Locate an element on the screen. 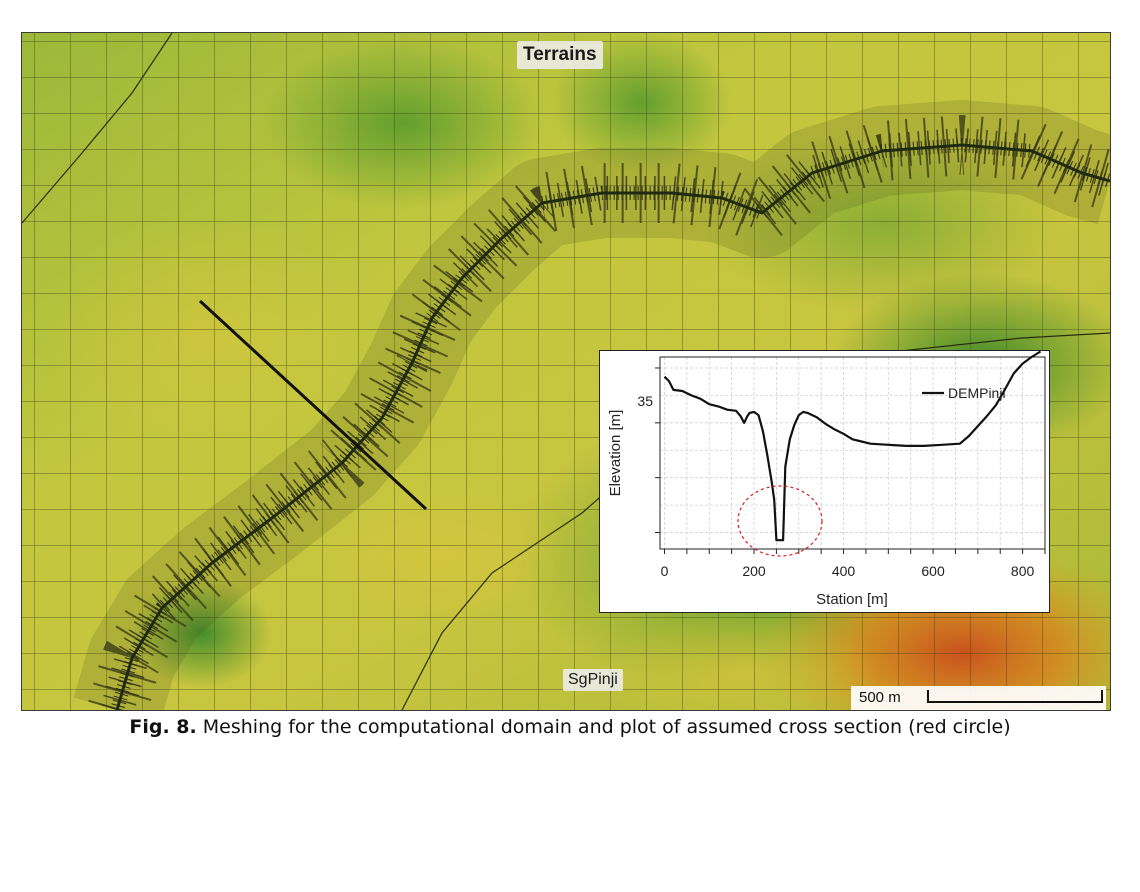 The image size is (1140, 892). legend-label: DEMPinji is located at coordinates (977, 393).